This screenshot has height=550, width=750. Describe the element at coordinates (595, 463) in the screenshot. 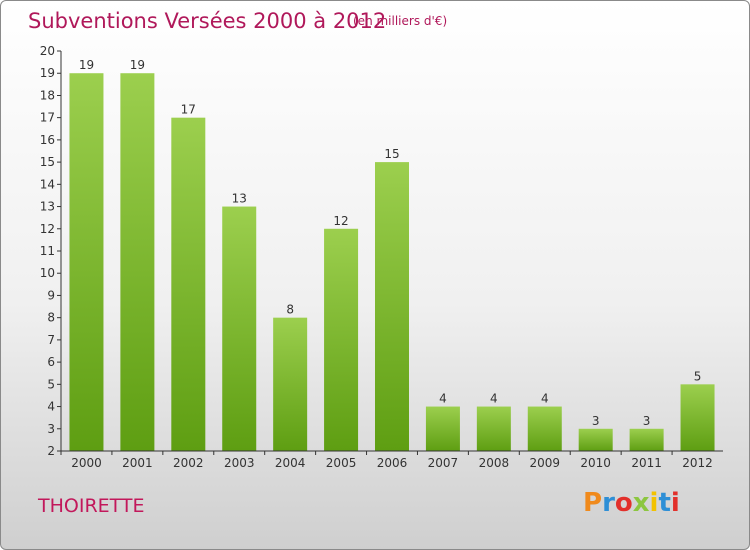

I see `x-tick-label-2010: 2010` at that location.